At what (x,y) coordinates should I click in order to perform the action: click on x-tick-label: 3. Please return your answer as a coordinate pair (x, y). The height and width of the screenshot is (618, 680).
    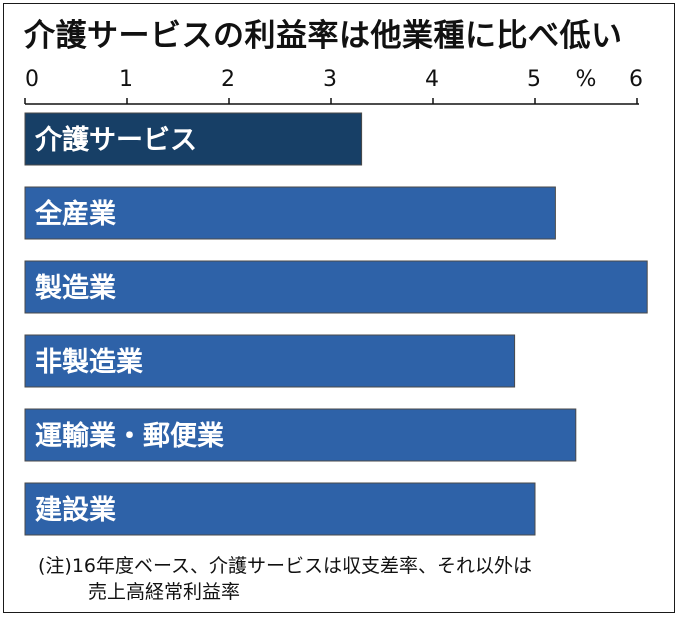
    Looking at the image, I should click on (330, 79).